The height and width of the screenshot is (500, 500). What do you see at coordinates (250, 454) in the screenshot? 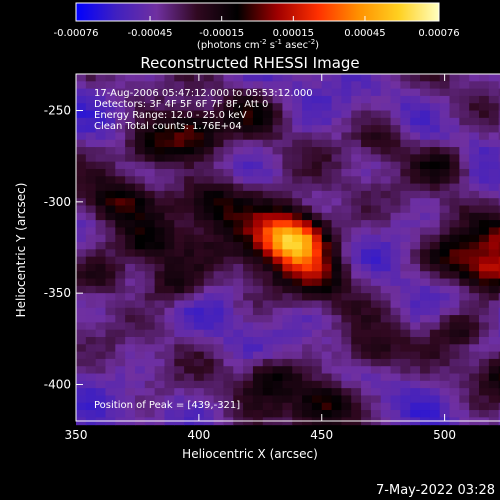
I see `x-axis-label: Heliocentric X (arcsec)` at bounding box center [250, 454].